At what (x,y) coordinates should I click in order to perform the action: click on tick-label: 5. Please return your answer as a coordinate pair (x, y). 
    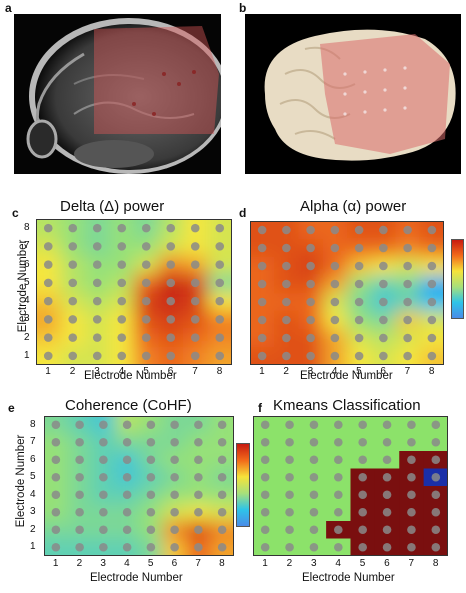
    Looking at the image, I should click on (146, 371).